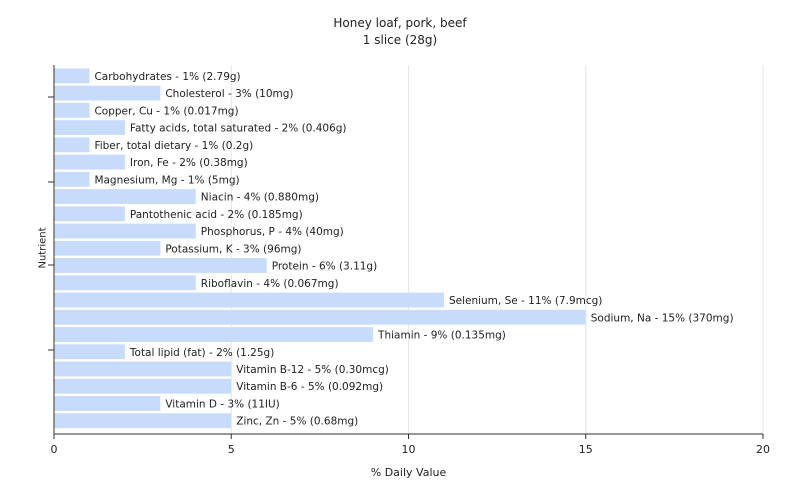 This screenshot has height=500, width=800. Describe the element at coordinates (400, 23) in the screenshot. I see `chart-title: Honey loaf, pork, beef` at that location.